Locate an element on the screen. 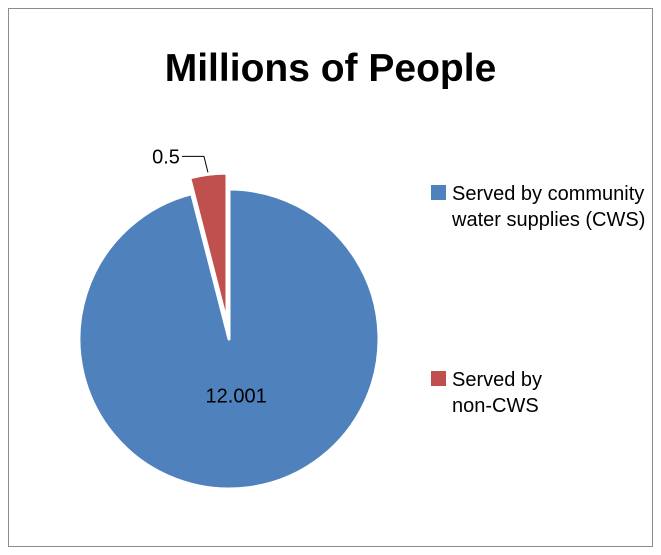  legend-item-cws: Served by community water supplies (CWS) is located at coordinates (541, 207).